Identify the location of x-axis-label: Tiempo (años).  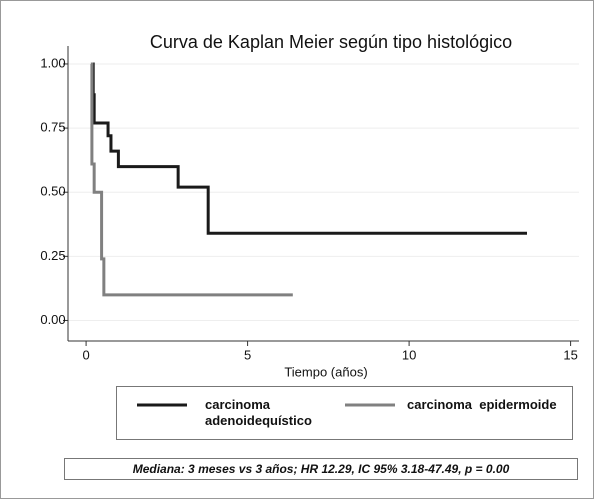
(325, 371).